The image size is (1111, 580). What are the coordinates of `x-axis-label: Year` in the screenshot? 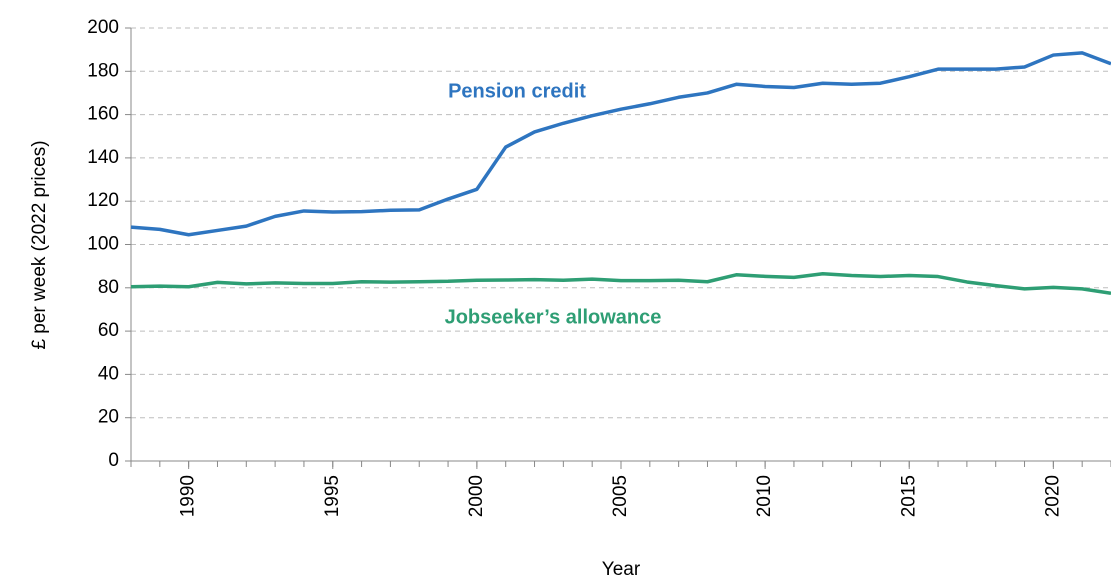 It's located at (621, 569).